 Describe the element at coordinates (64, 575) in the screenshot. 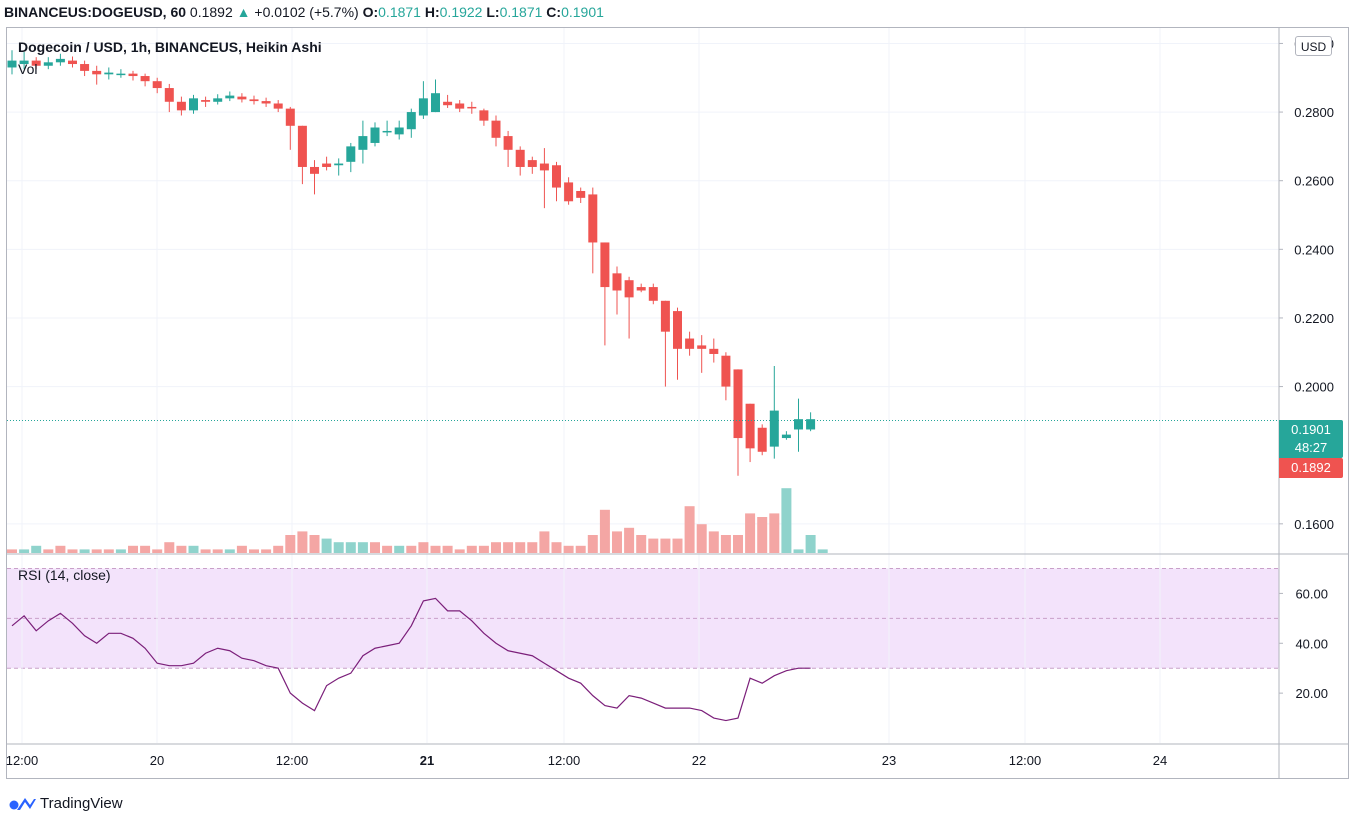

I see `rsi-legend: RSI (14, close)` at that location.